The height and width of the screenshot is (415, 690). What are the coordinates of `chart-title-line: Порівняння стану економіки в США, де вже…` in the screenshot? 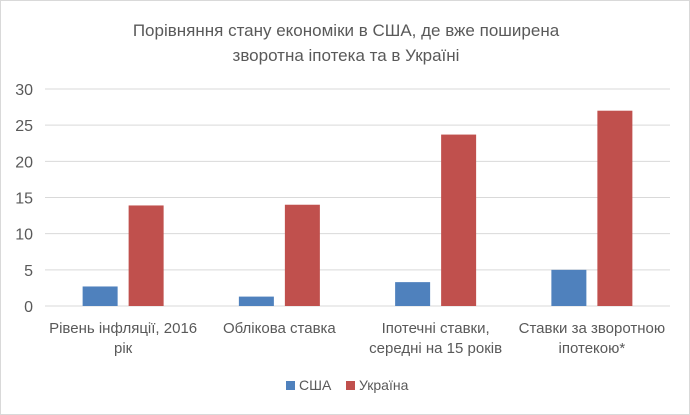 It's located at (346, 30).